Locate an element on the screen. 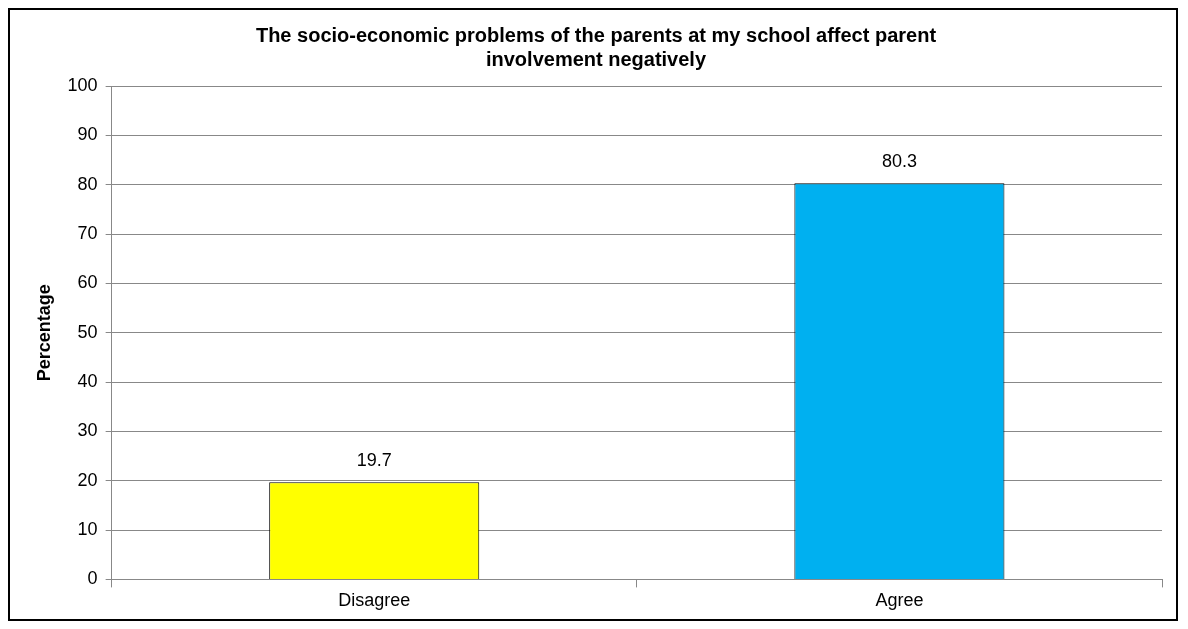  y-tick-label: 70 is located at coordinates (87, 232).